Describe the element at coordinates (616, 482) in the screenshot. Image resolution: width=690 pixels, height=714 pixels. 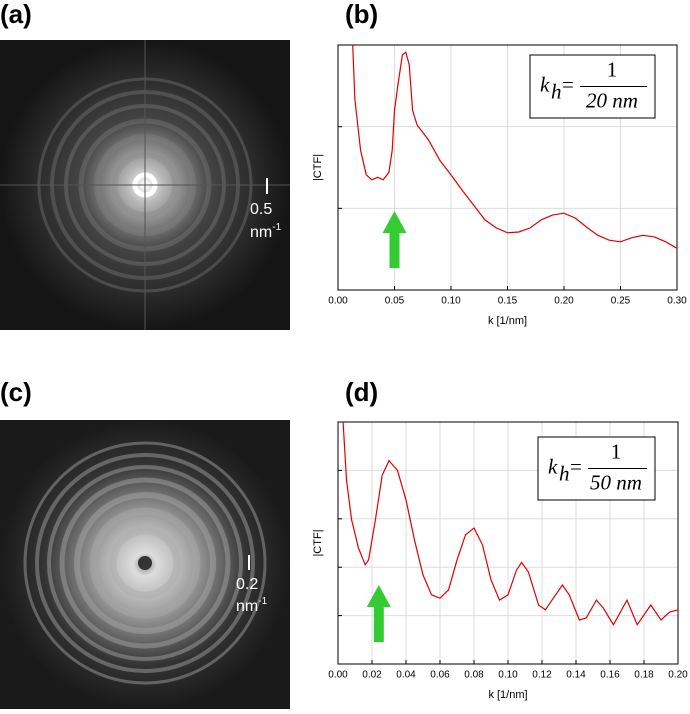
I see `formula-denominator: 50 nm` at that location.